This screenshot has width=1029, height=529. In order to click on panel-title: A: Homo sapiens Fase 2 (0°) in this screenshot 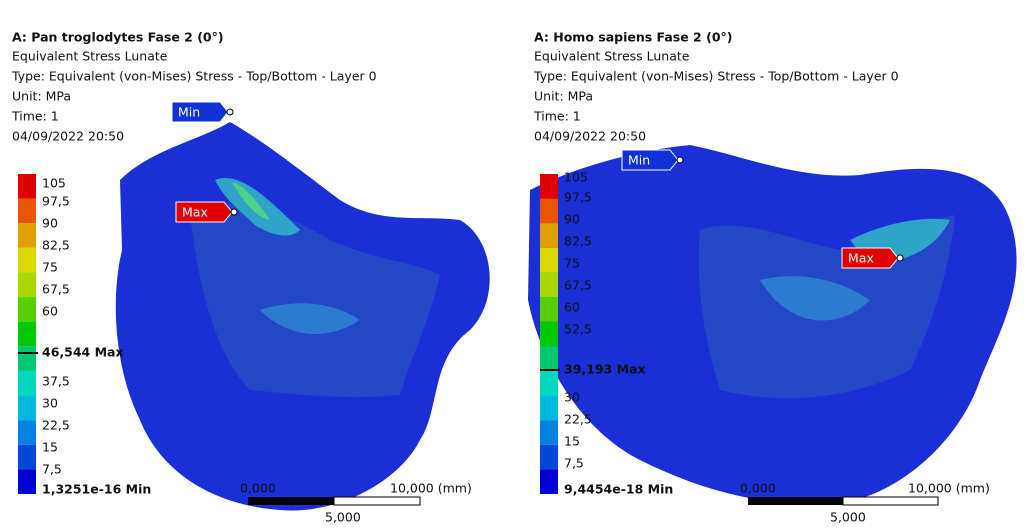, I will do `click(633, 37)`.